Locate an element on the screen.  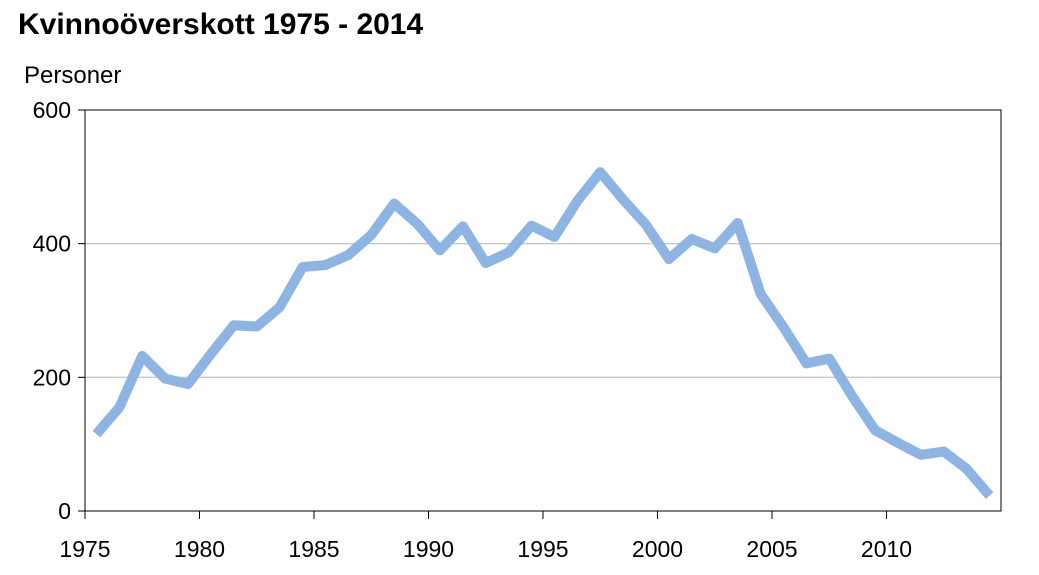
x-tick-label: 1980 is located at coordinates (199, 549).